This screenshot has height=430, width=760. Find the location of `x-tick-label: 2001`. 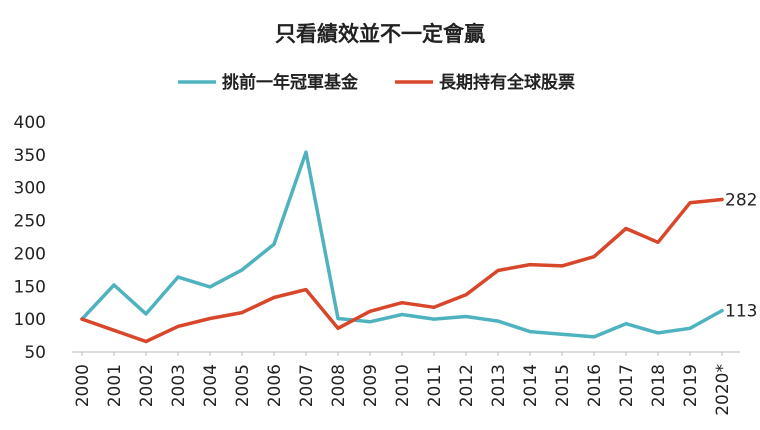

x-tick-label: 2001 is located at coordinates (115, 385).